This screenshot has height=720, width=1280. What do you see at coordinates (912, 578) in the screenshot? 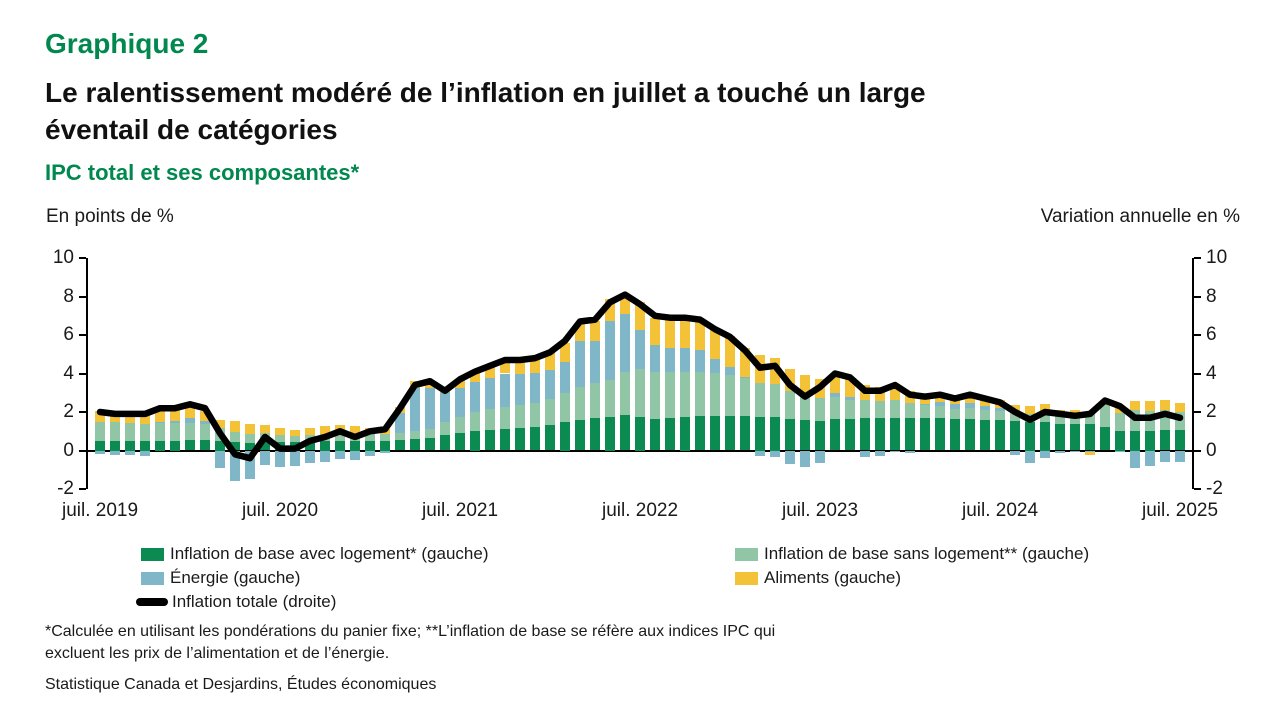
I see `legend-item-food: Aliments (gauche)` at bounding box center [912, 578].